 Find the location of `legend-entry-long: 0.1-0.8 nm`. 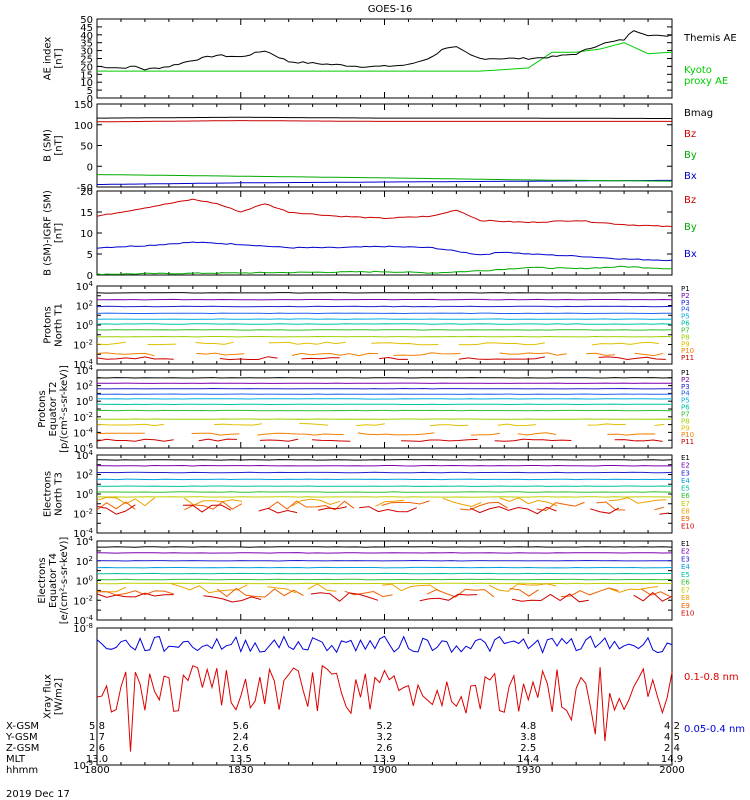

legend-entry-long: 0.1-0.8 nm is located at coordinates (711, 677).